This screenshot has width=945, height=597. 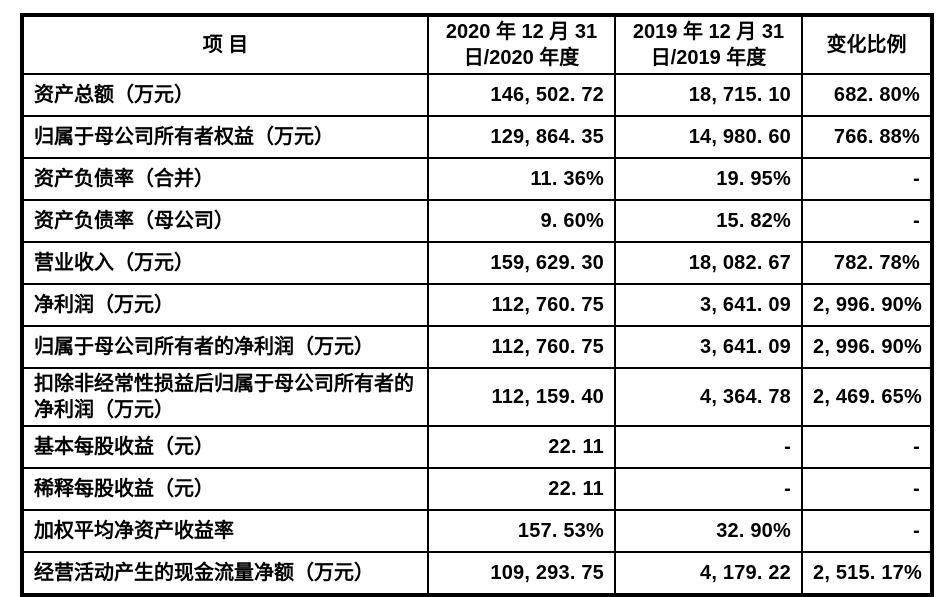 I want to click on row-label: 资产总额（万元）, so click(x=225, y=95).